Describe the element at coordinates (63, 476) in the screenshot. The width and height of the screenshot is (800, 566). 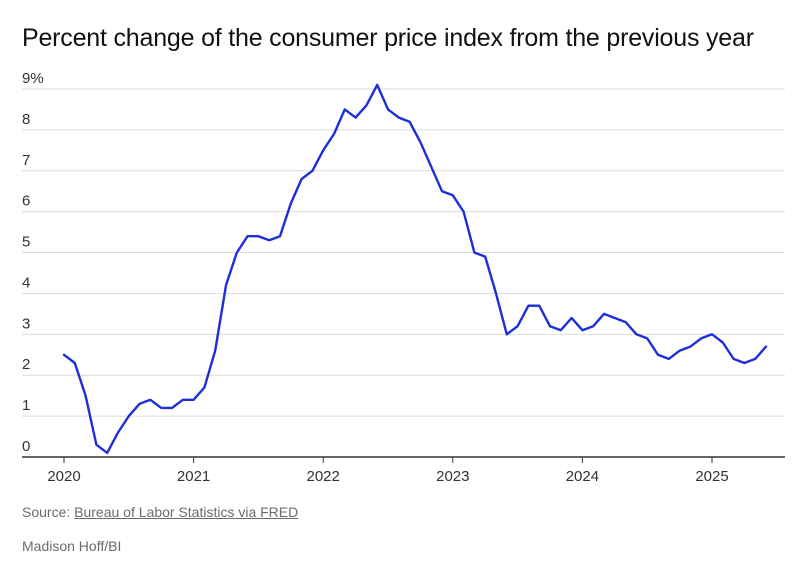
I see `x-tick-label: 2020` at that location.